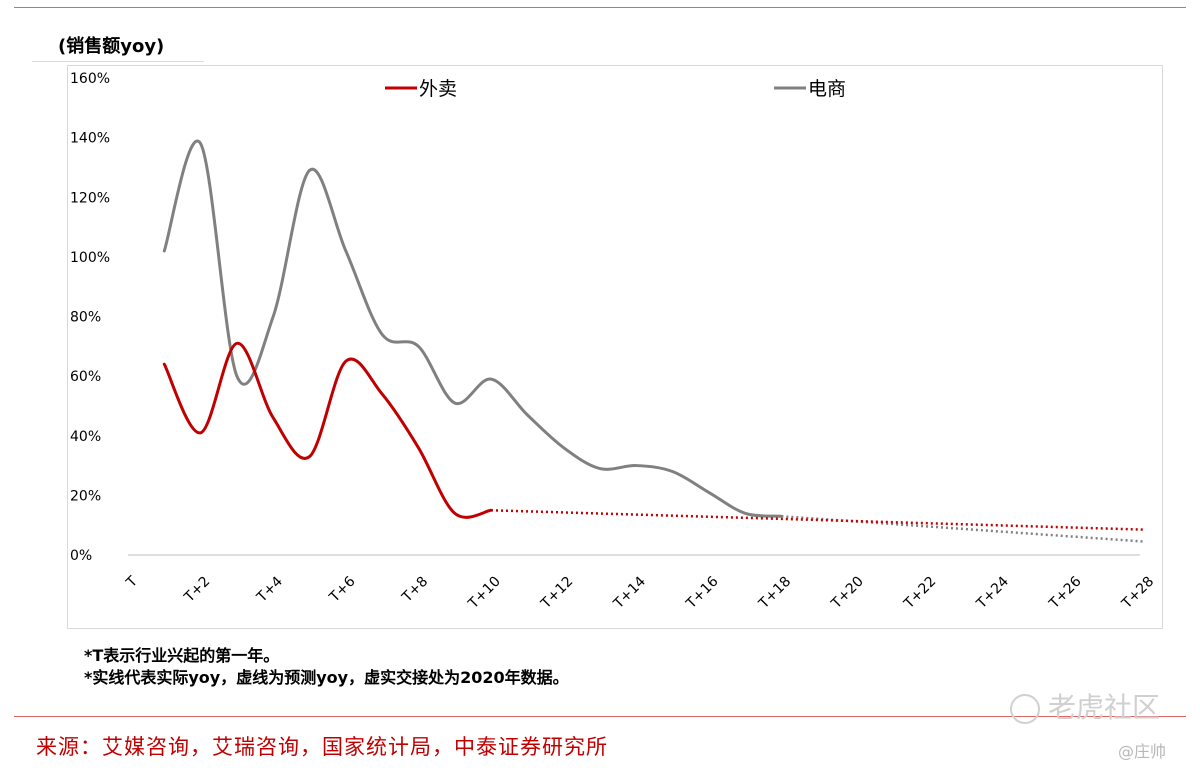 The image size is (1200, 774). I want to click on series-dianshang-forecast-line, so click(963, 528).